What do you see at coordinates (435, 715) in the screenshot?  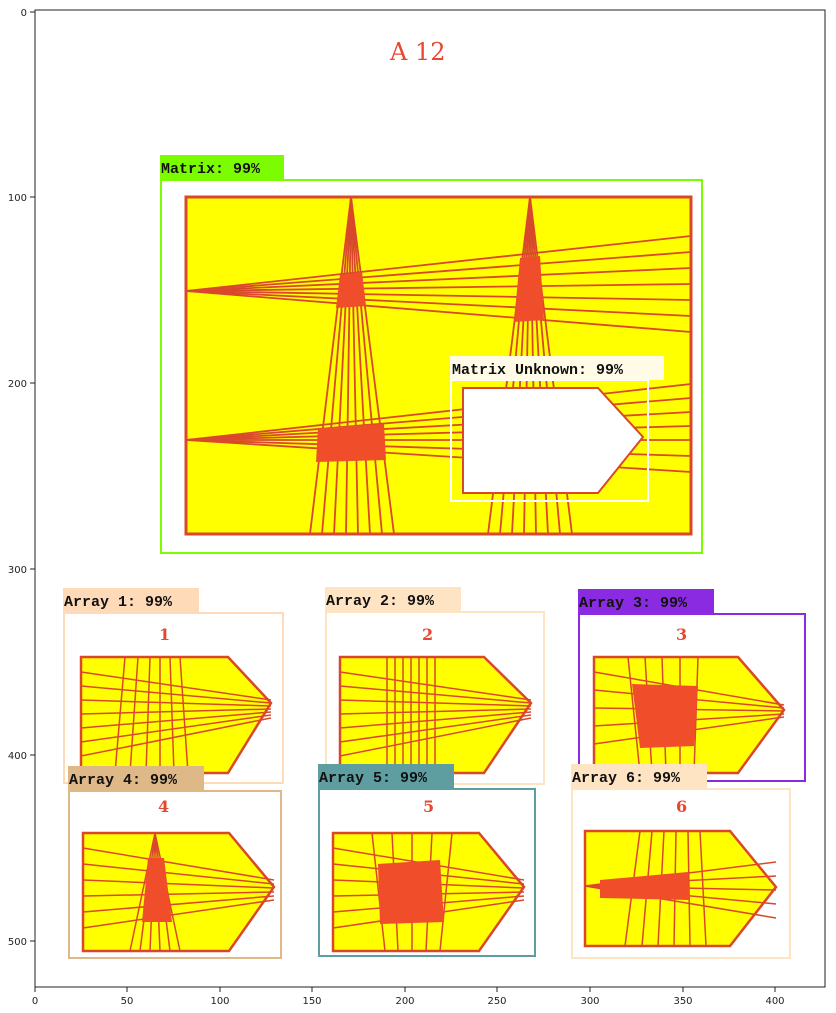 I see `array-2-image` at bounding box center [435, 715].